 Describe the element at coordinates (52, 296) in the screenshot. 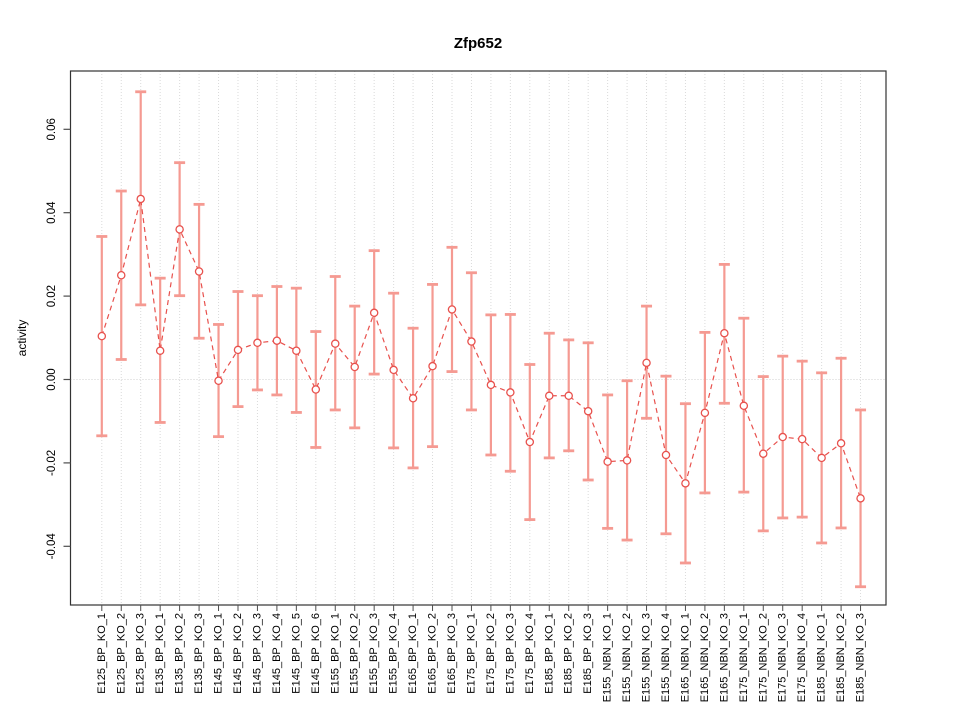

I see `y-tick-label: 0.02` at that location.